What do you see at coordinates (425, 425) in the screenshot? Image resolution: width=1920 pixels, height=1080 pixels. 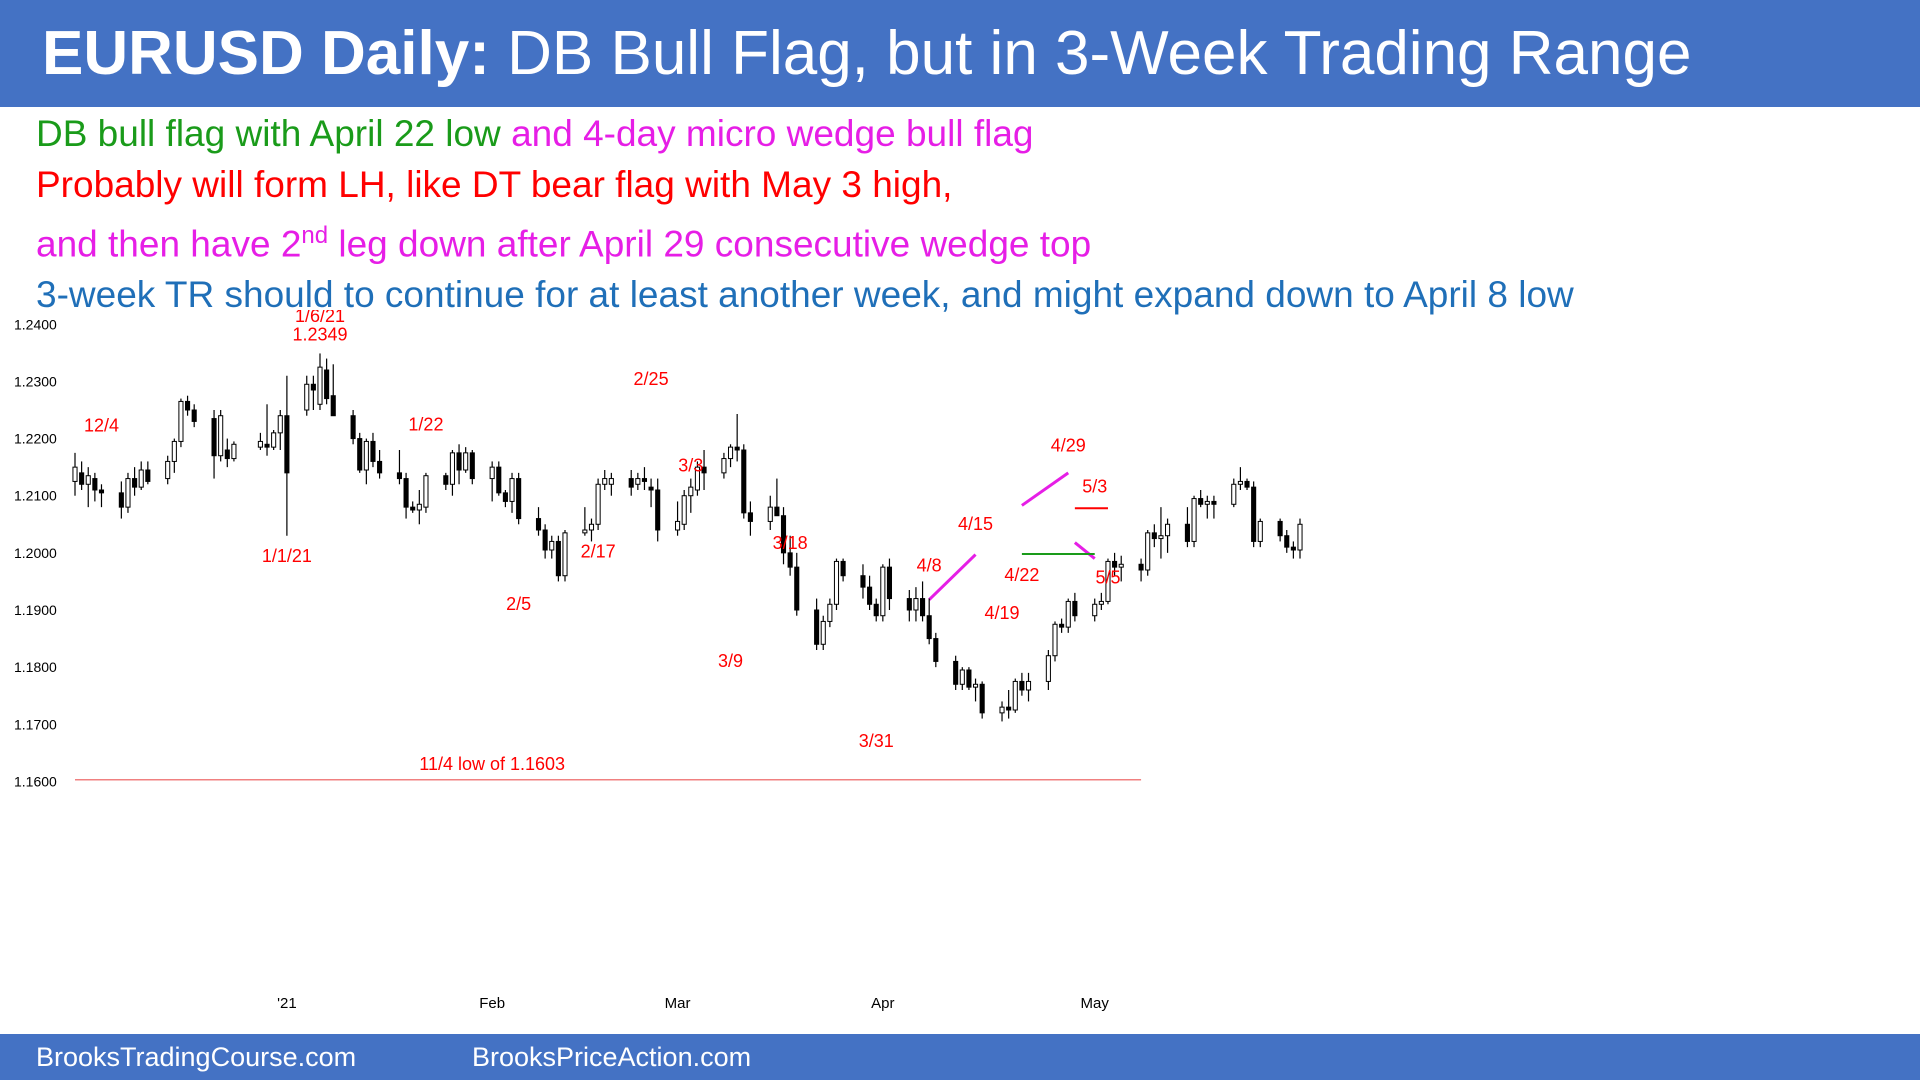 I see `annotation-label: 1/22` at bounding box center [425, 425].